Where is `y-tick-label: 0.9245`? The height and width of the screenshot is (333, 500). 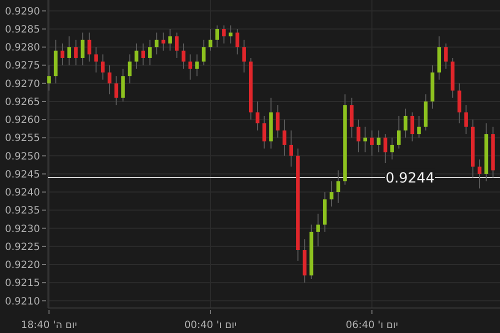
y-tick-label: 0.9245 is located at coordinates (22, 174).